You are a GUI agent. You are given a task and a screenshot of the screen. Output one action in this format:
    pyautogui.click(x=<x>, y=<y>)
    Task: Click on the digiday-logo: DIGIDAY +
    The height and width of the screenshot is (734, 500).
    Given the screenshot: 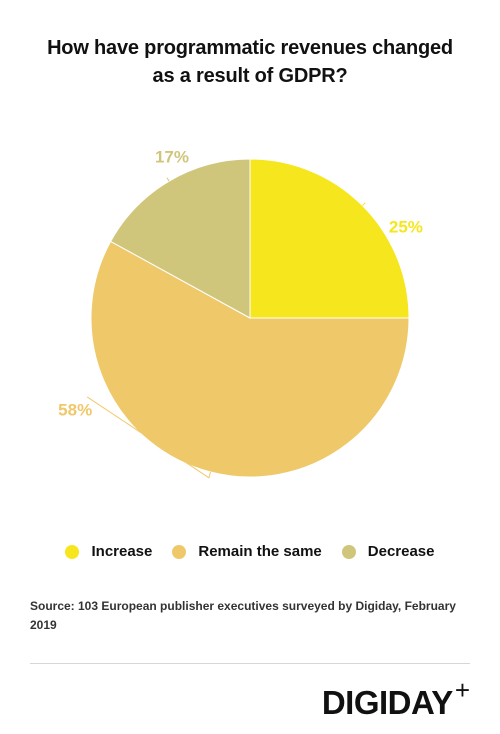 What is the action you would take?
    pyautogui.click(x=395, y=698)
    